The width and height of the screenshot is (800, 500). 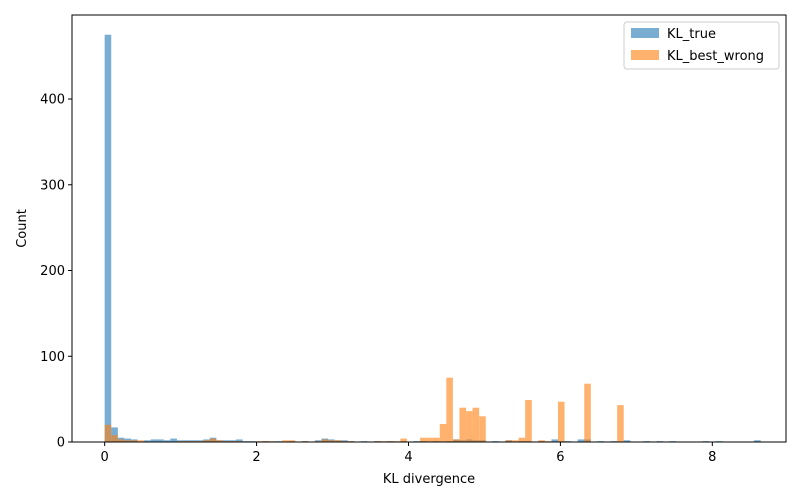 What do you see at coordinates (645, 33) in the screenshot?
I see `legend-swatch-kl-true` at bounding box center [645, 33].